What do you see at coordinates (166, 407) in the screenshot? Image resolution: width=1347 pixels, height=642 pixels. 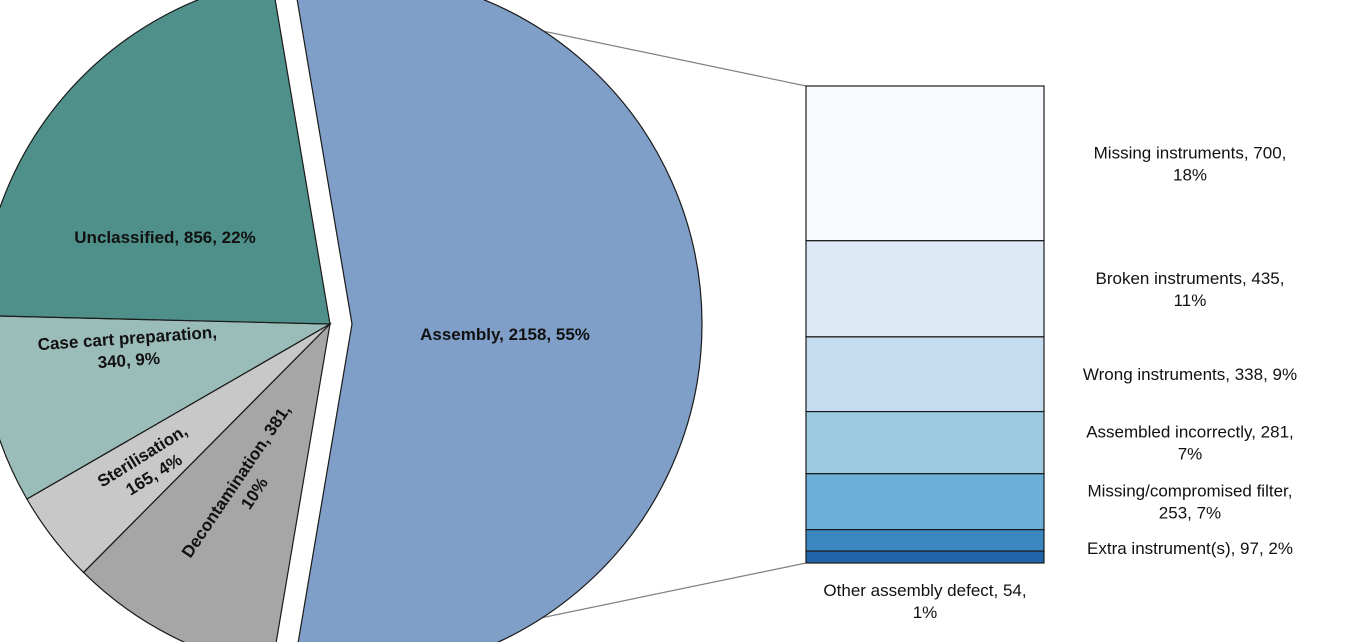 I see `pie-slice-case-cart-preparation` at bounding box center [166, 407].